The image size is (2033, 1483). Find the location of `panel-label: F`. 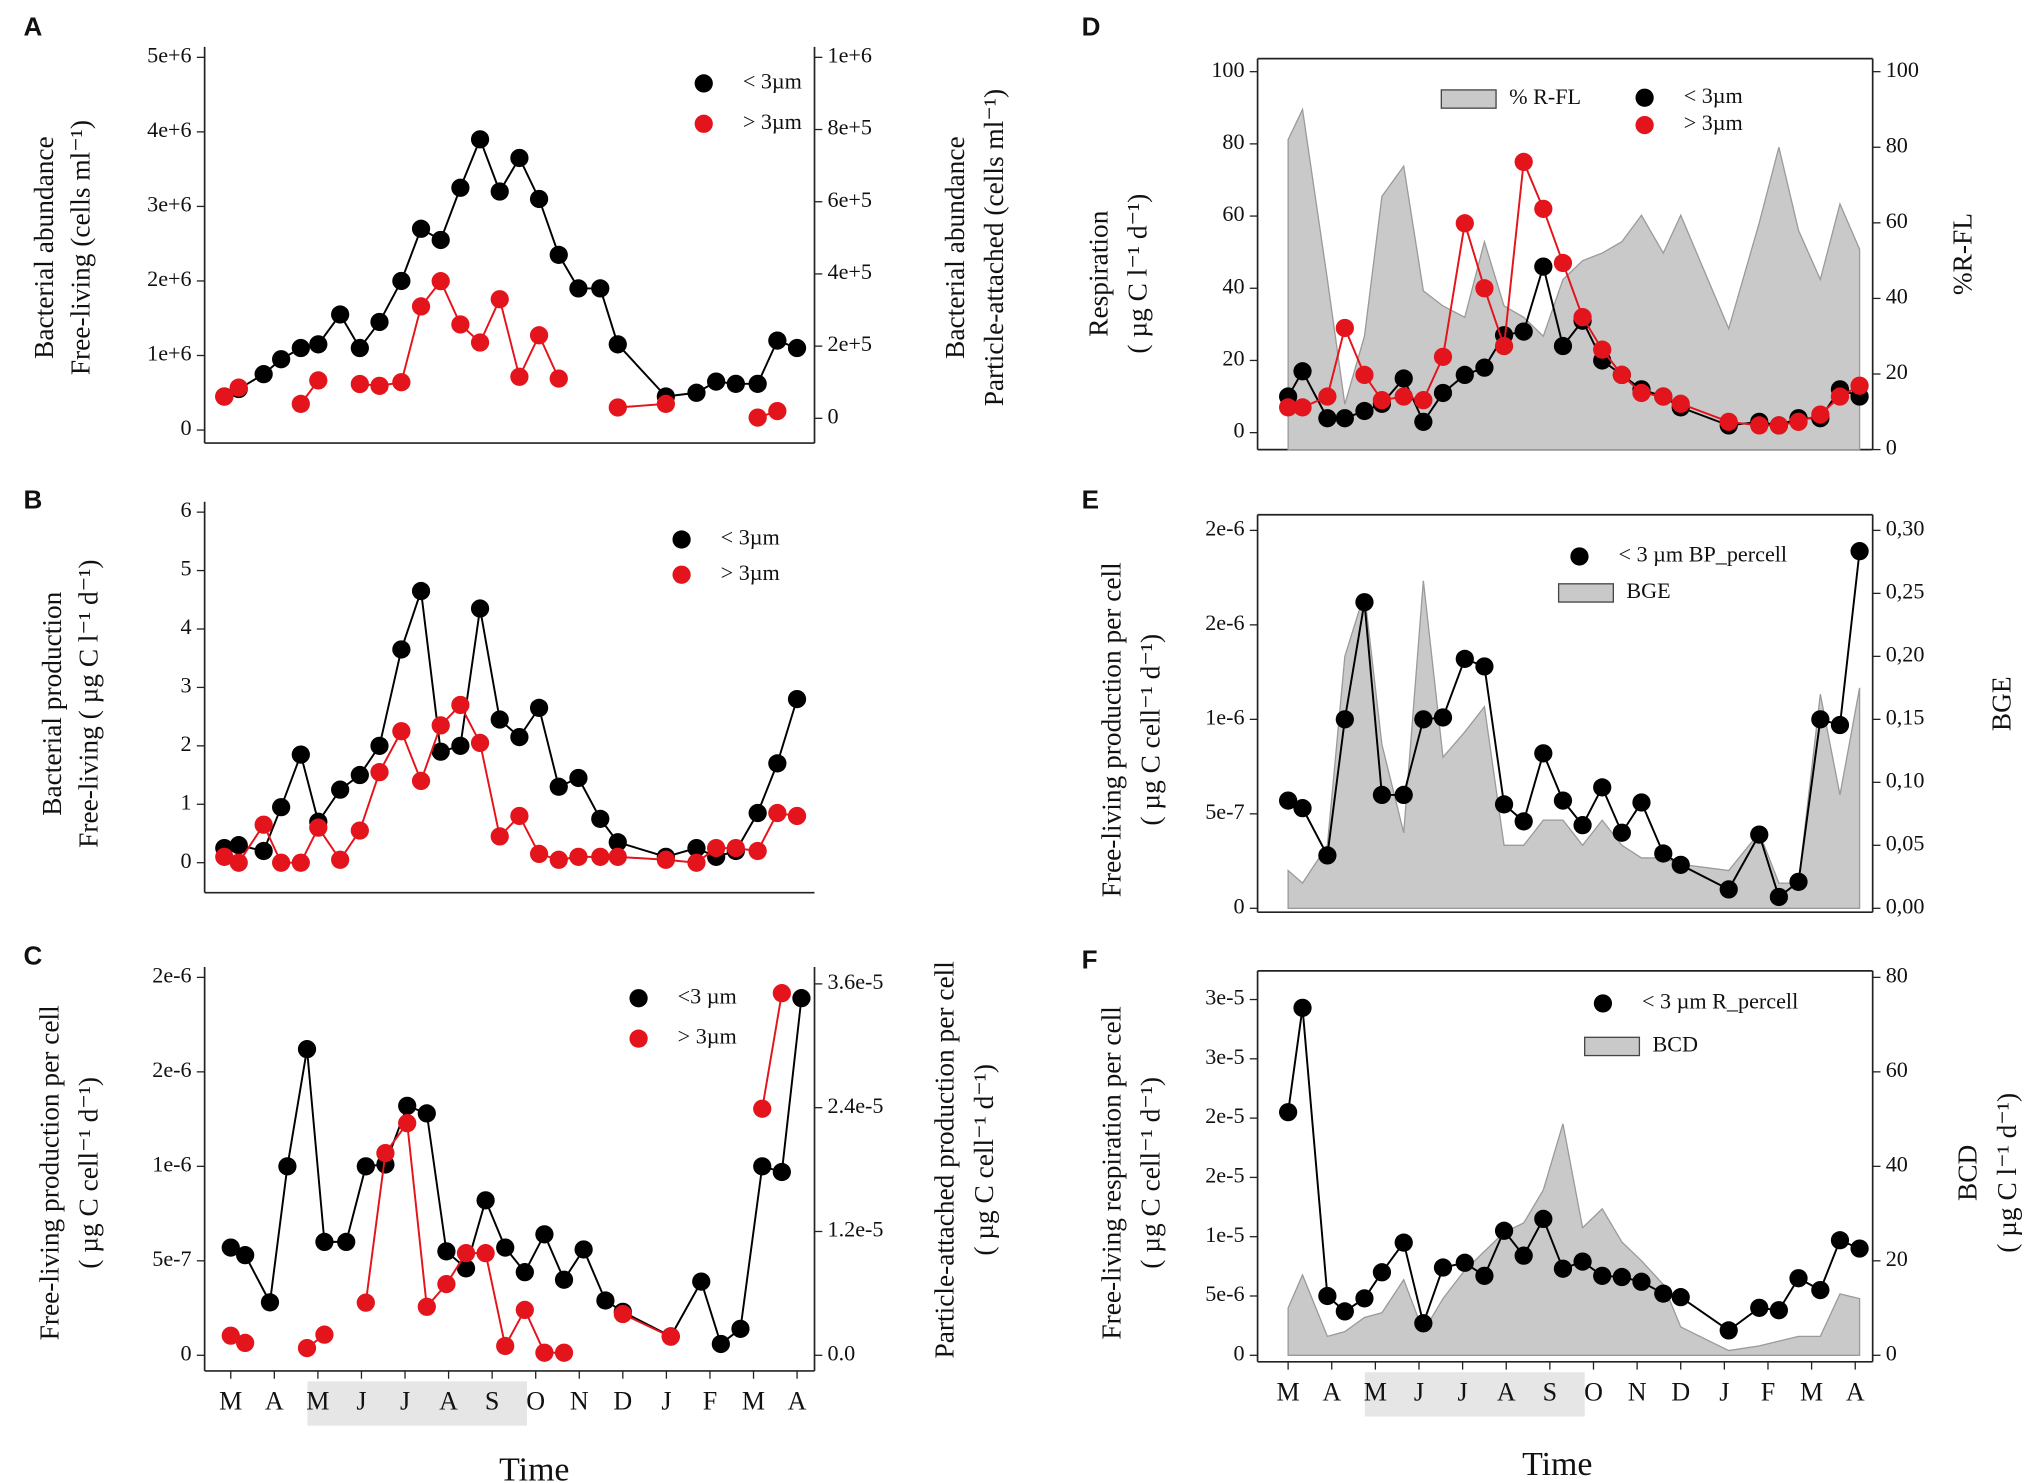

panel-label: F is located at coordinates (1090, 960).